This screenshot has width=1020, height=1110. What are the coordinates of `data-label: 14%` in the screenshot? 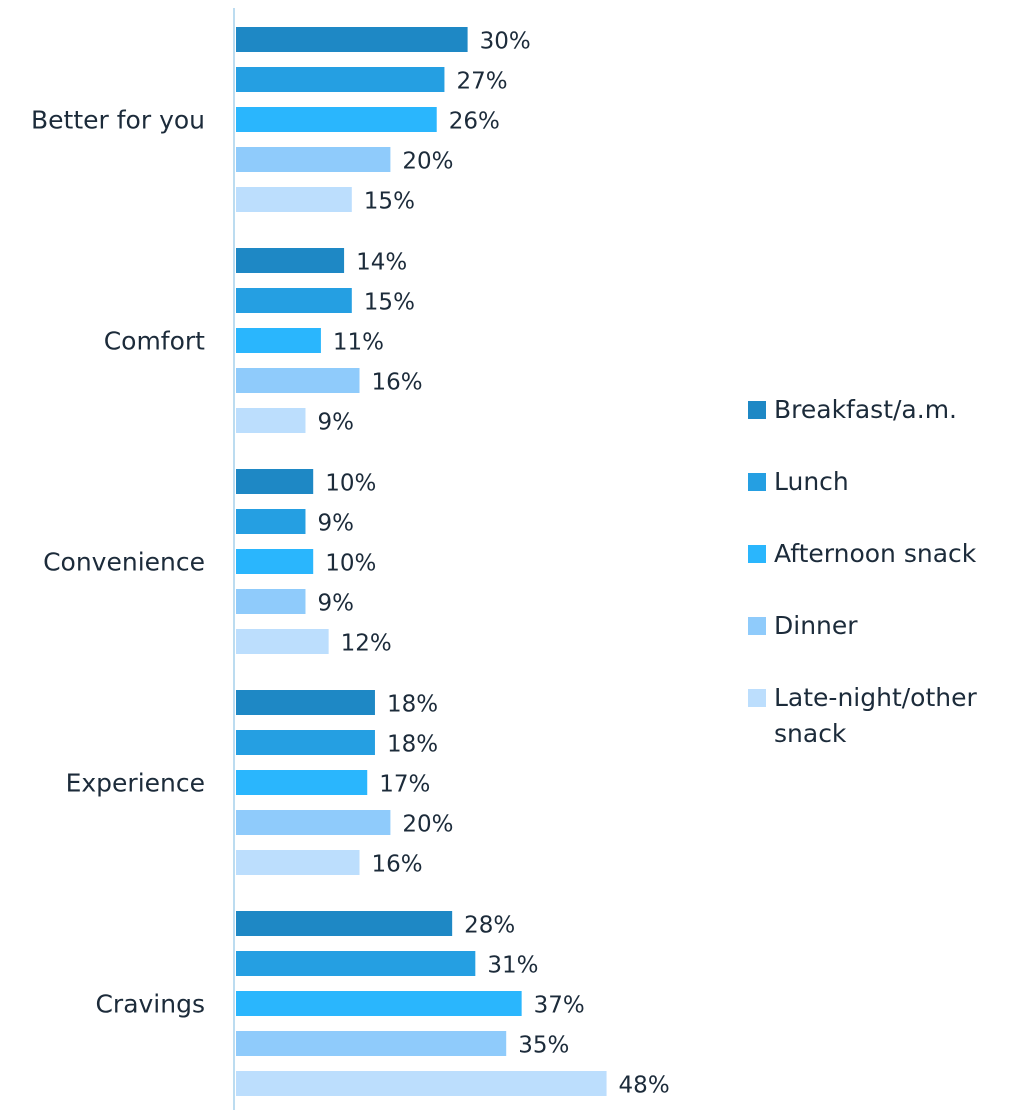 It's located at (381, 263).